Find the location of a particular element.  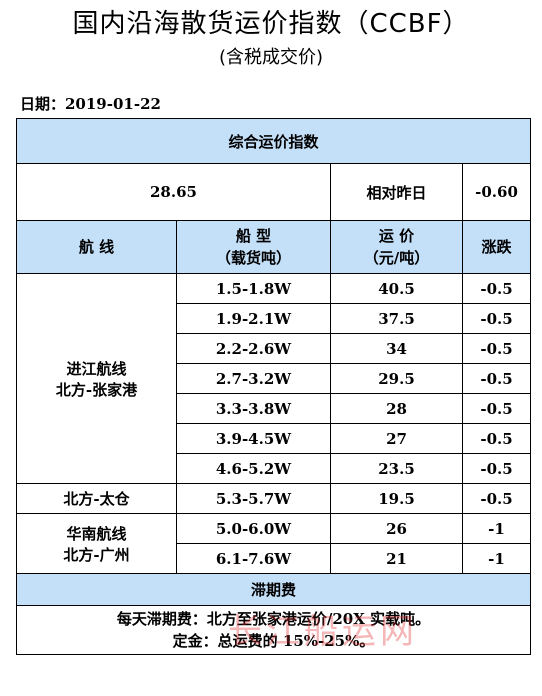

table-row: 华南航线 北方-广州 5.0-6.0W 26 -1 is located at coordinates (274, 543).